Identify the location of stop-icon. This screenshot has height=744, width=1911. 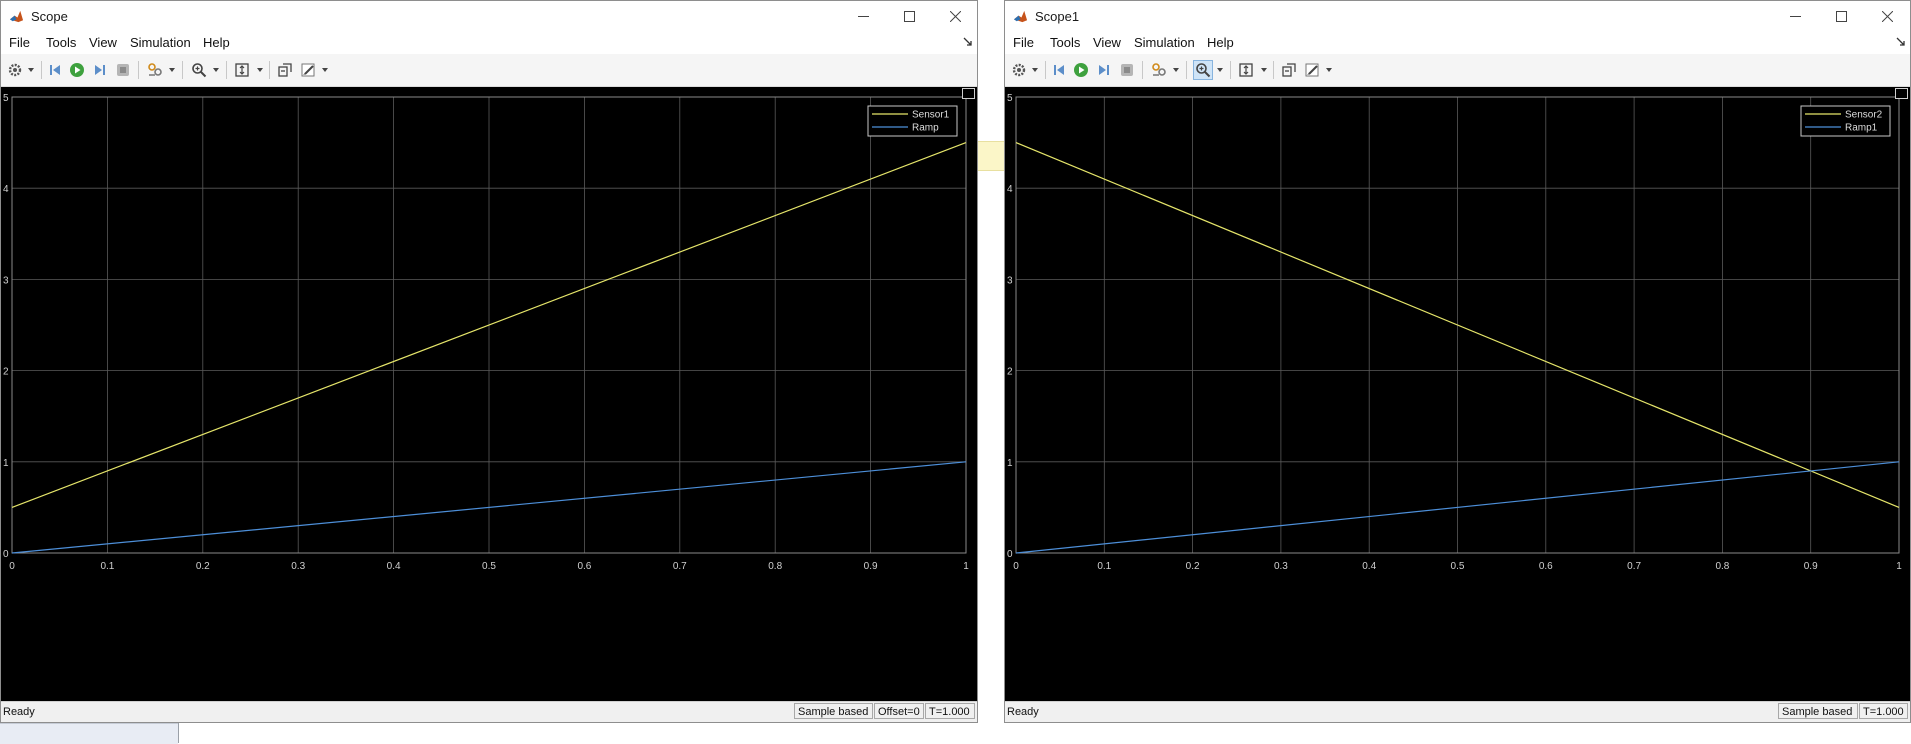
(123, 70).